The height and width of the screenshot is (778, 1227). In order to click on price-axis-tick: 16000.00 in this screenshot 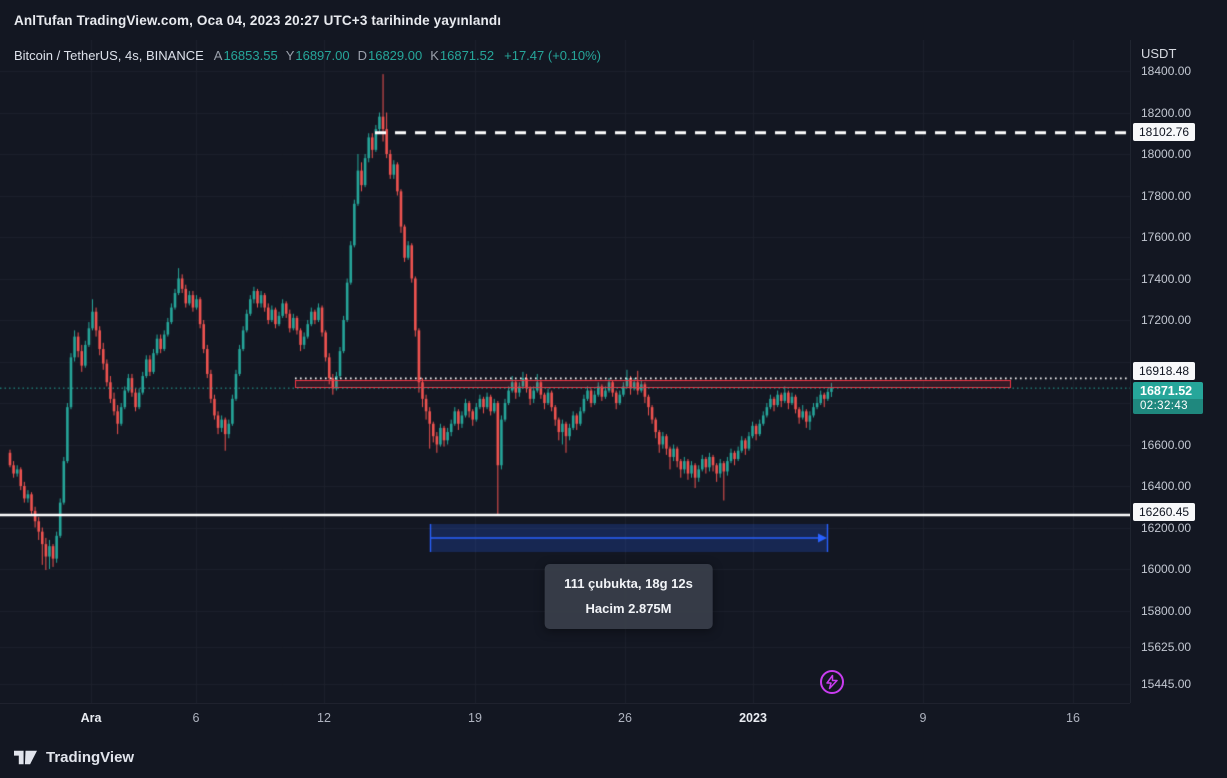, I will do `click(1166, 569)`.